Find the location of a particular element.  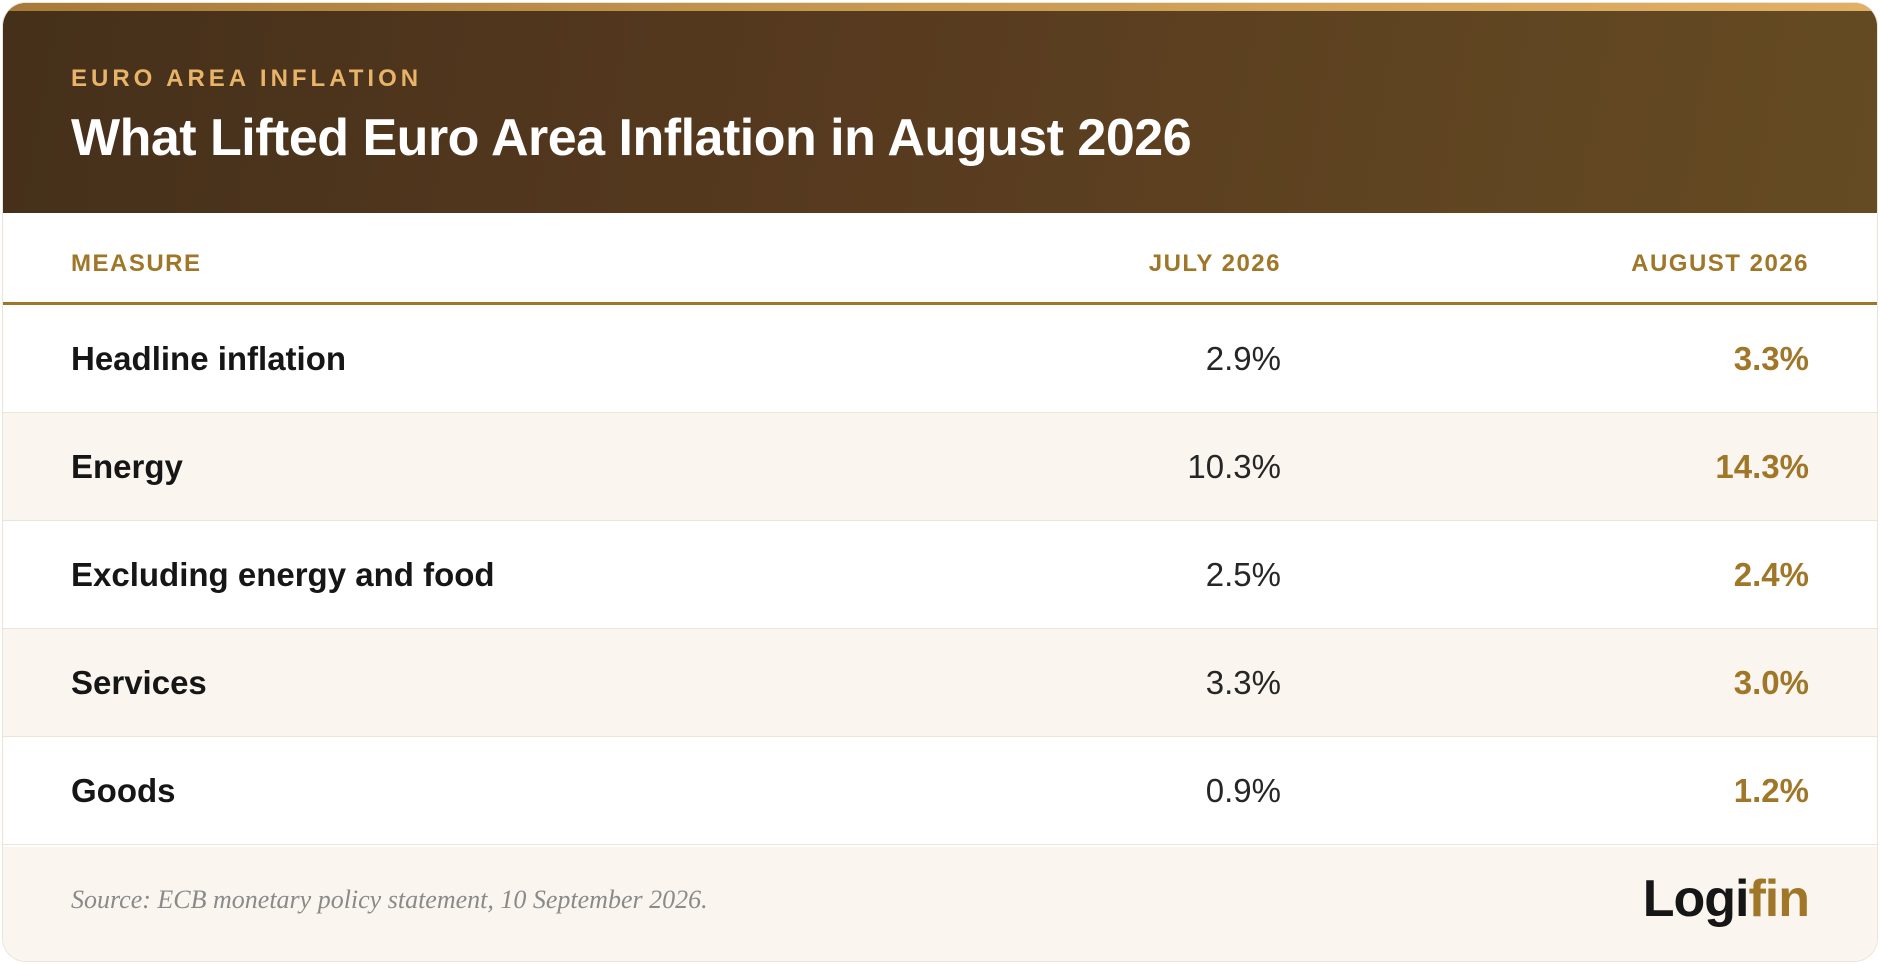

table-header-row: MEASURE JULY 2026 AUGUST 2026 is located at coordinates (940, 259).